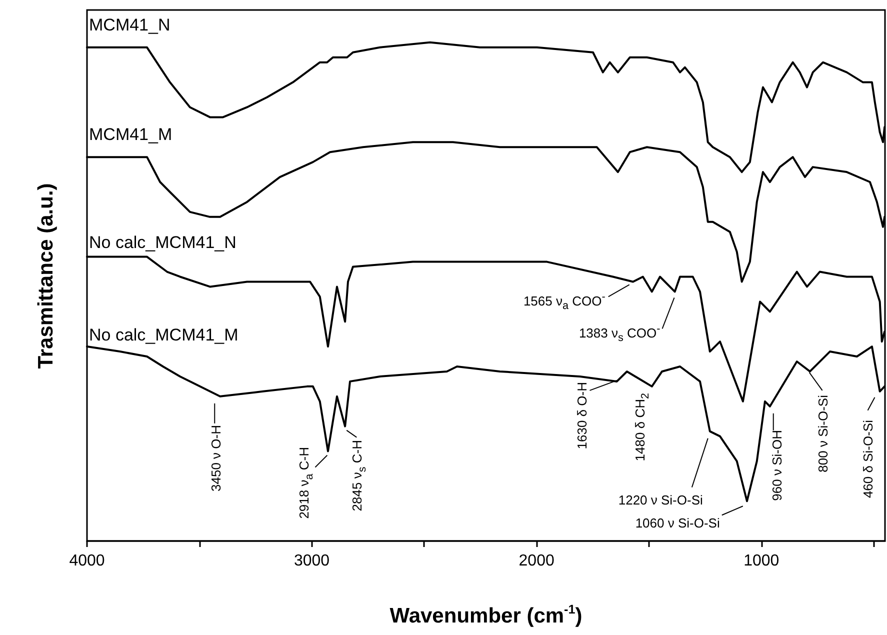  Describe the element at coordinates (87, 561) in the screenshot. I see `x-tick-label: 4000` at that location.